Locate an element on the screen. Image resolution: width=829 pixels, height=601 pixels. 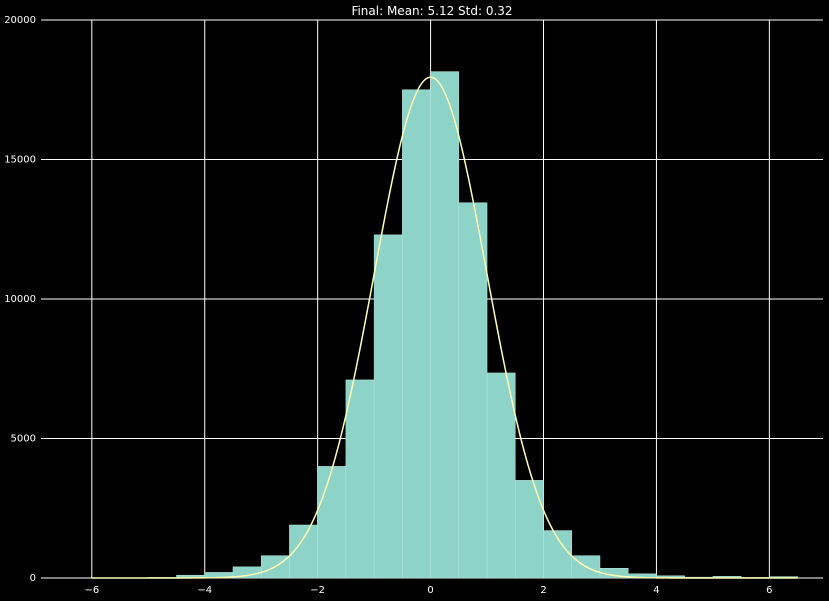
x-tick-label: −6 is located at coordinates (91, 590).